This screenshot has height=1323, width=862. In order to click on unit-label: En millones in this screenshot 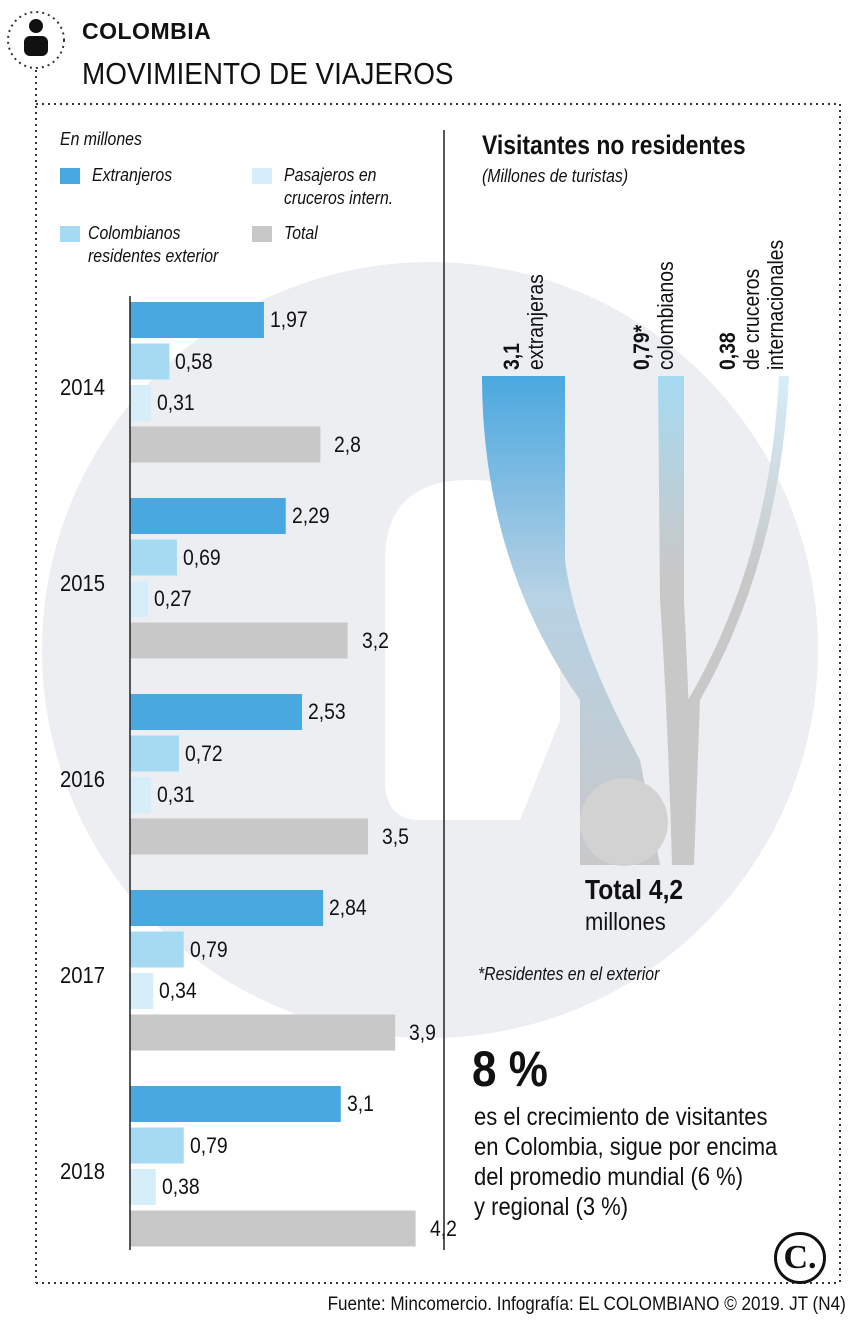, I will do `click(101, 139)`.